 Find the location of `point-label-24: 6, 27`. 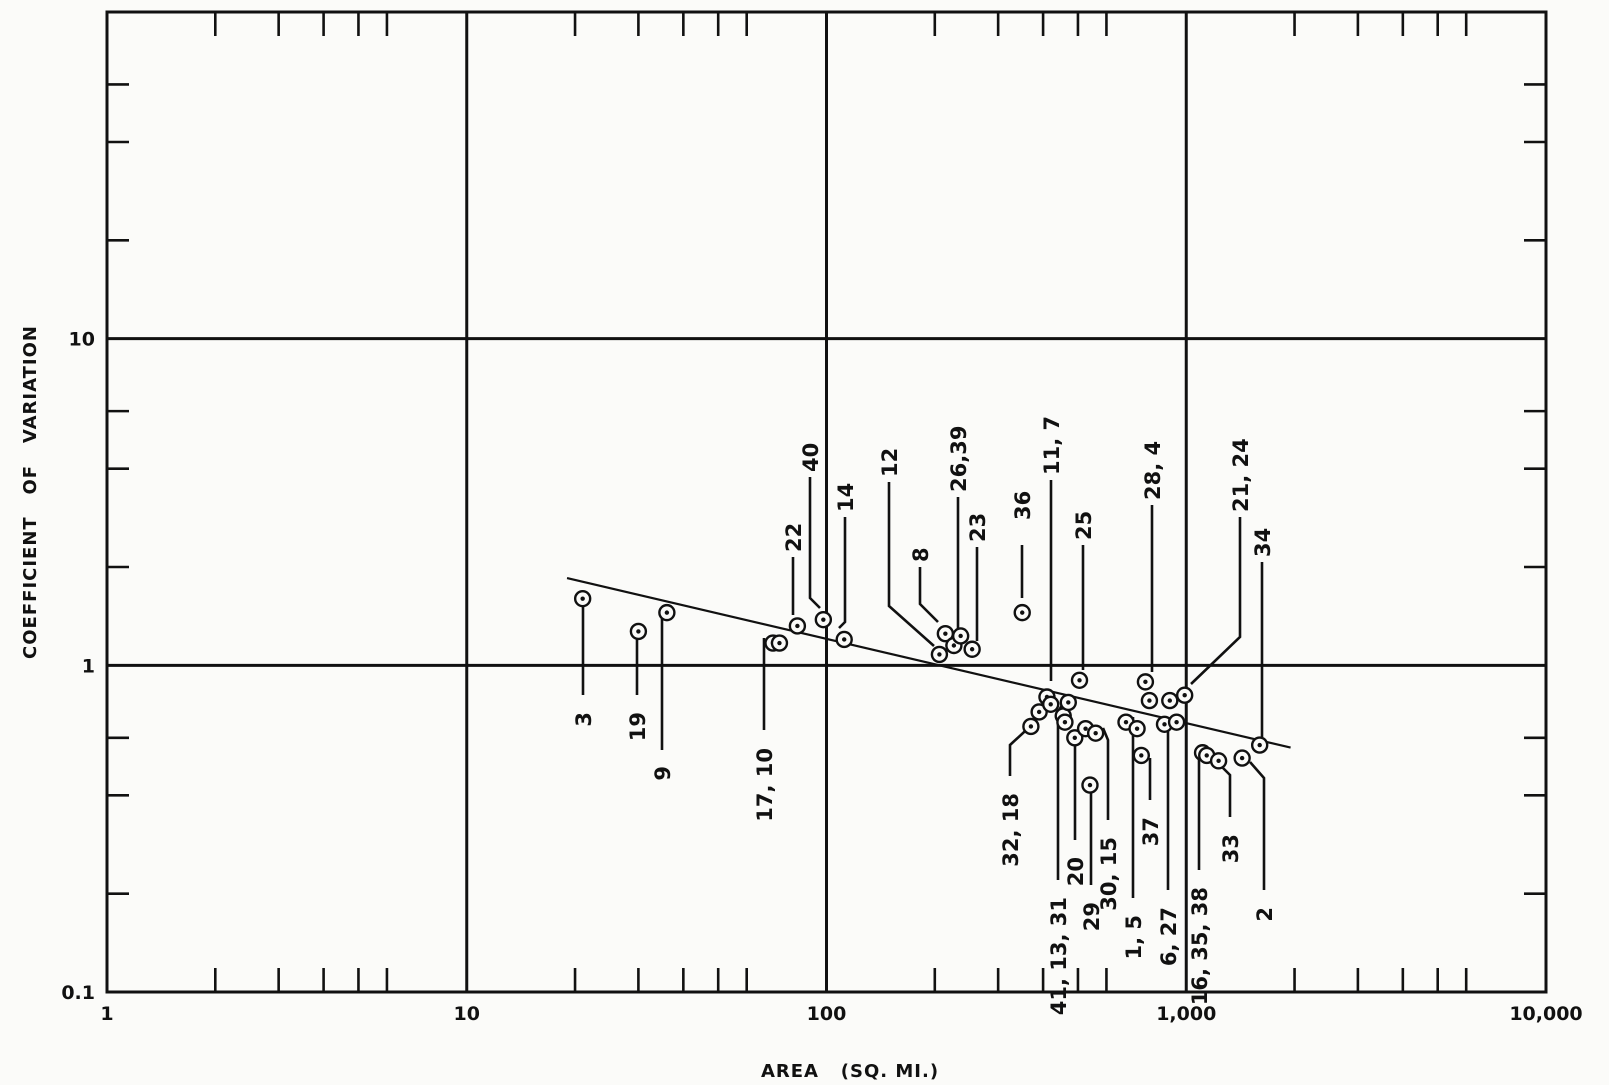

point-label-24: 6, 27 is located at coordinates (1169, 936).